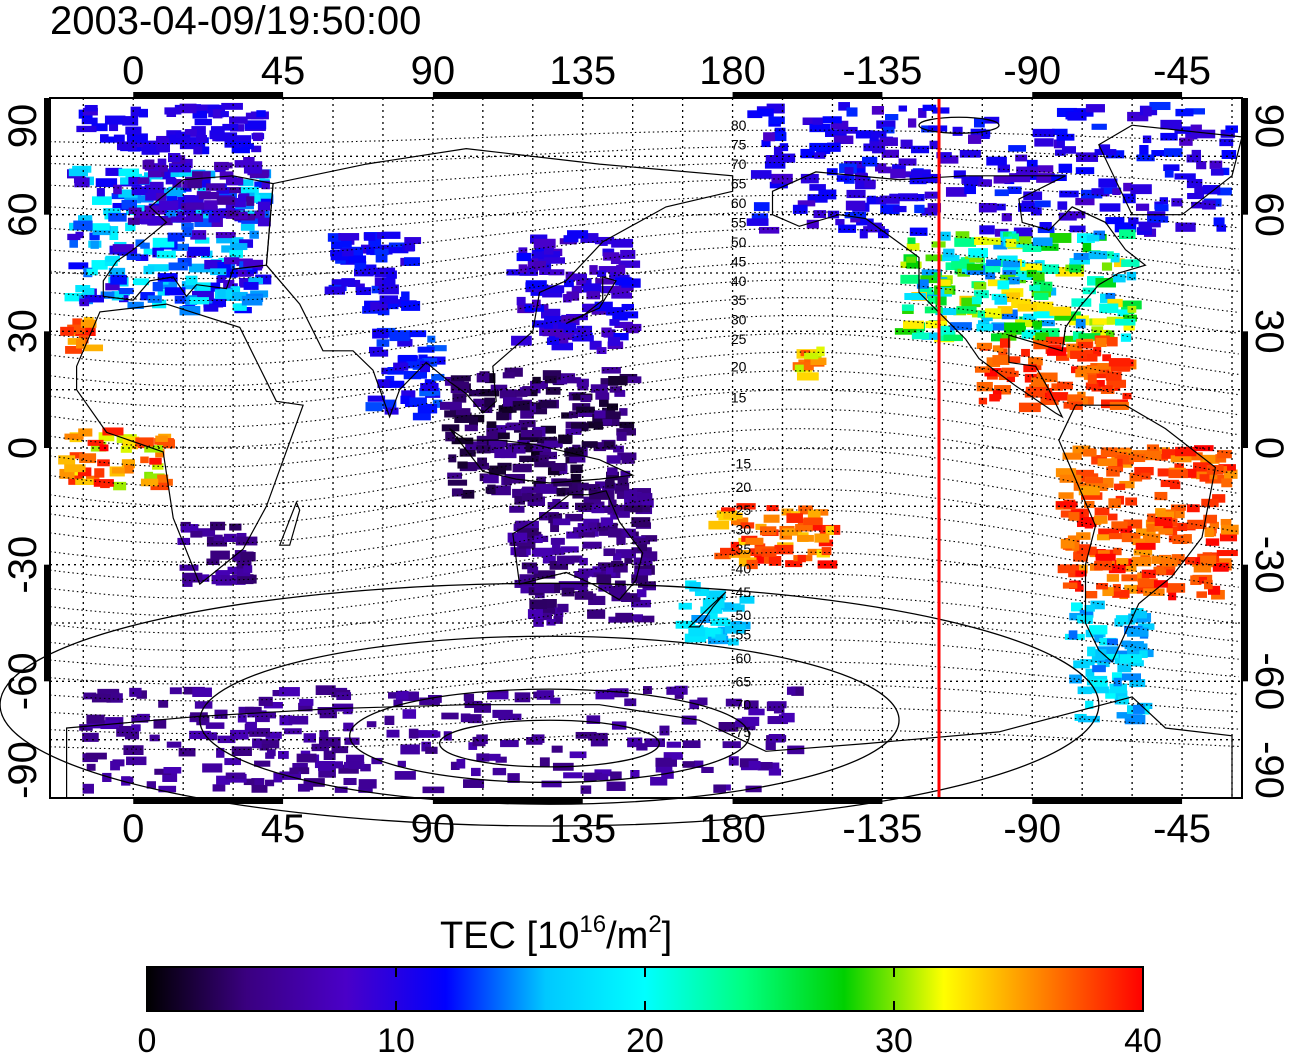 The image size is (1292, 1062). Describe the element at coordinates (188, 238) in the screenshot. I see `europe-outline` at that location.